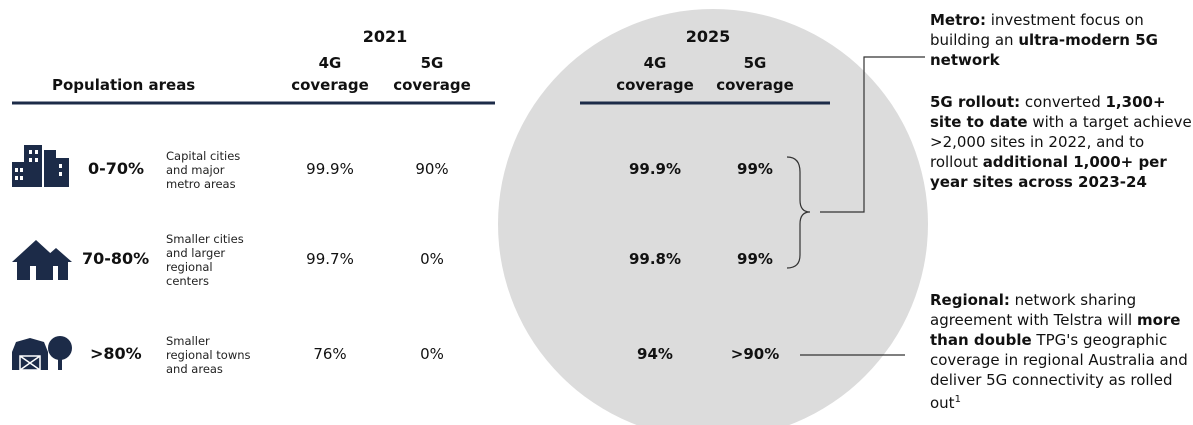 This screenshot has width=1193, height=425. I want to click on note-text: Regional:, so click(970, 300).